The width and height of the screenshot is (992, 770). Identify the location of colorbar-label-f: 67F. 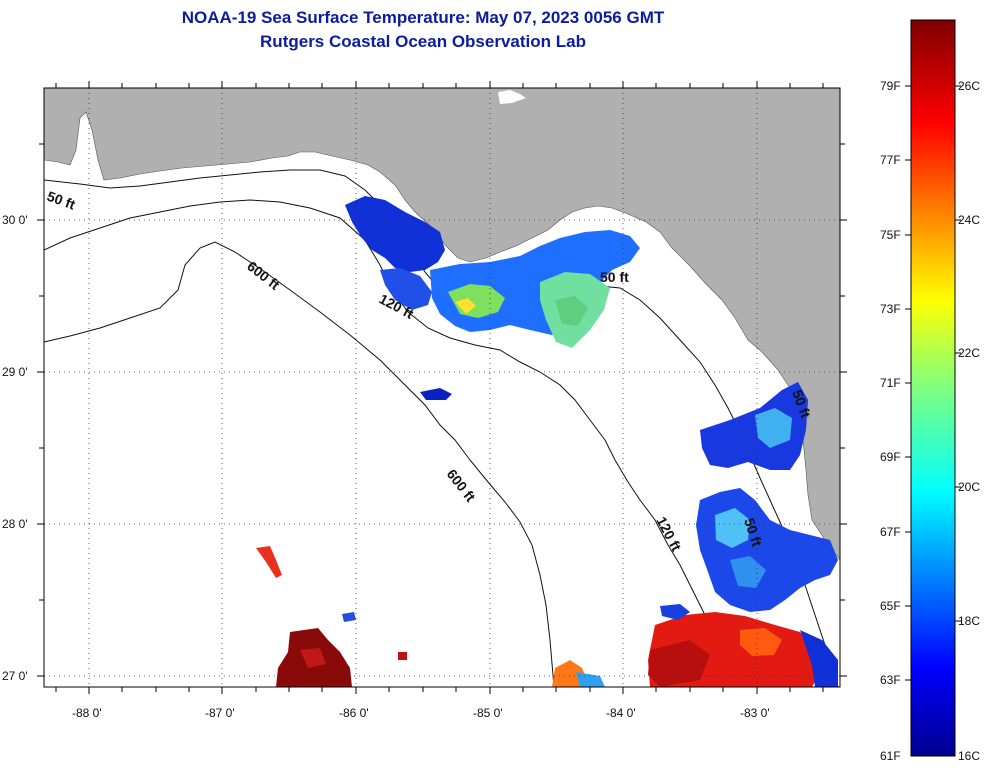
(890, 532).